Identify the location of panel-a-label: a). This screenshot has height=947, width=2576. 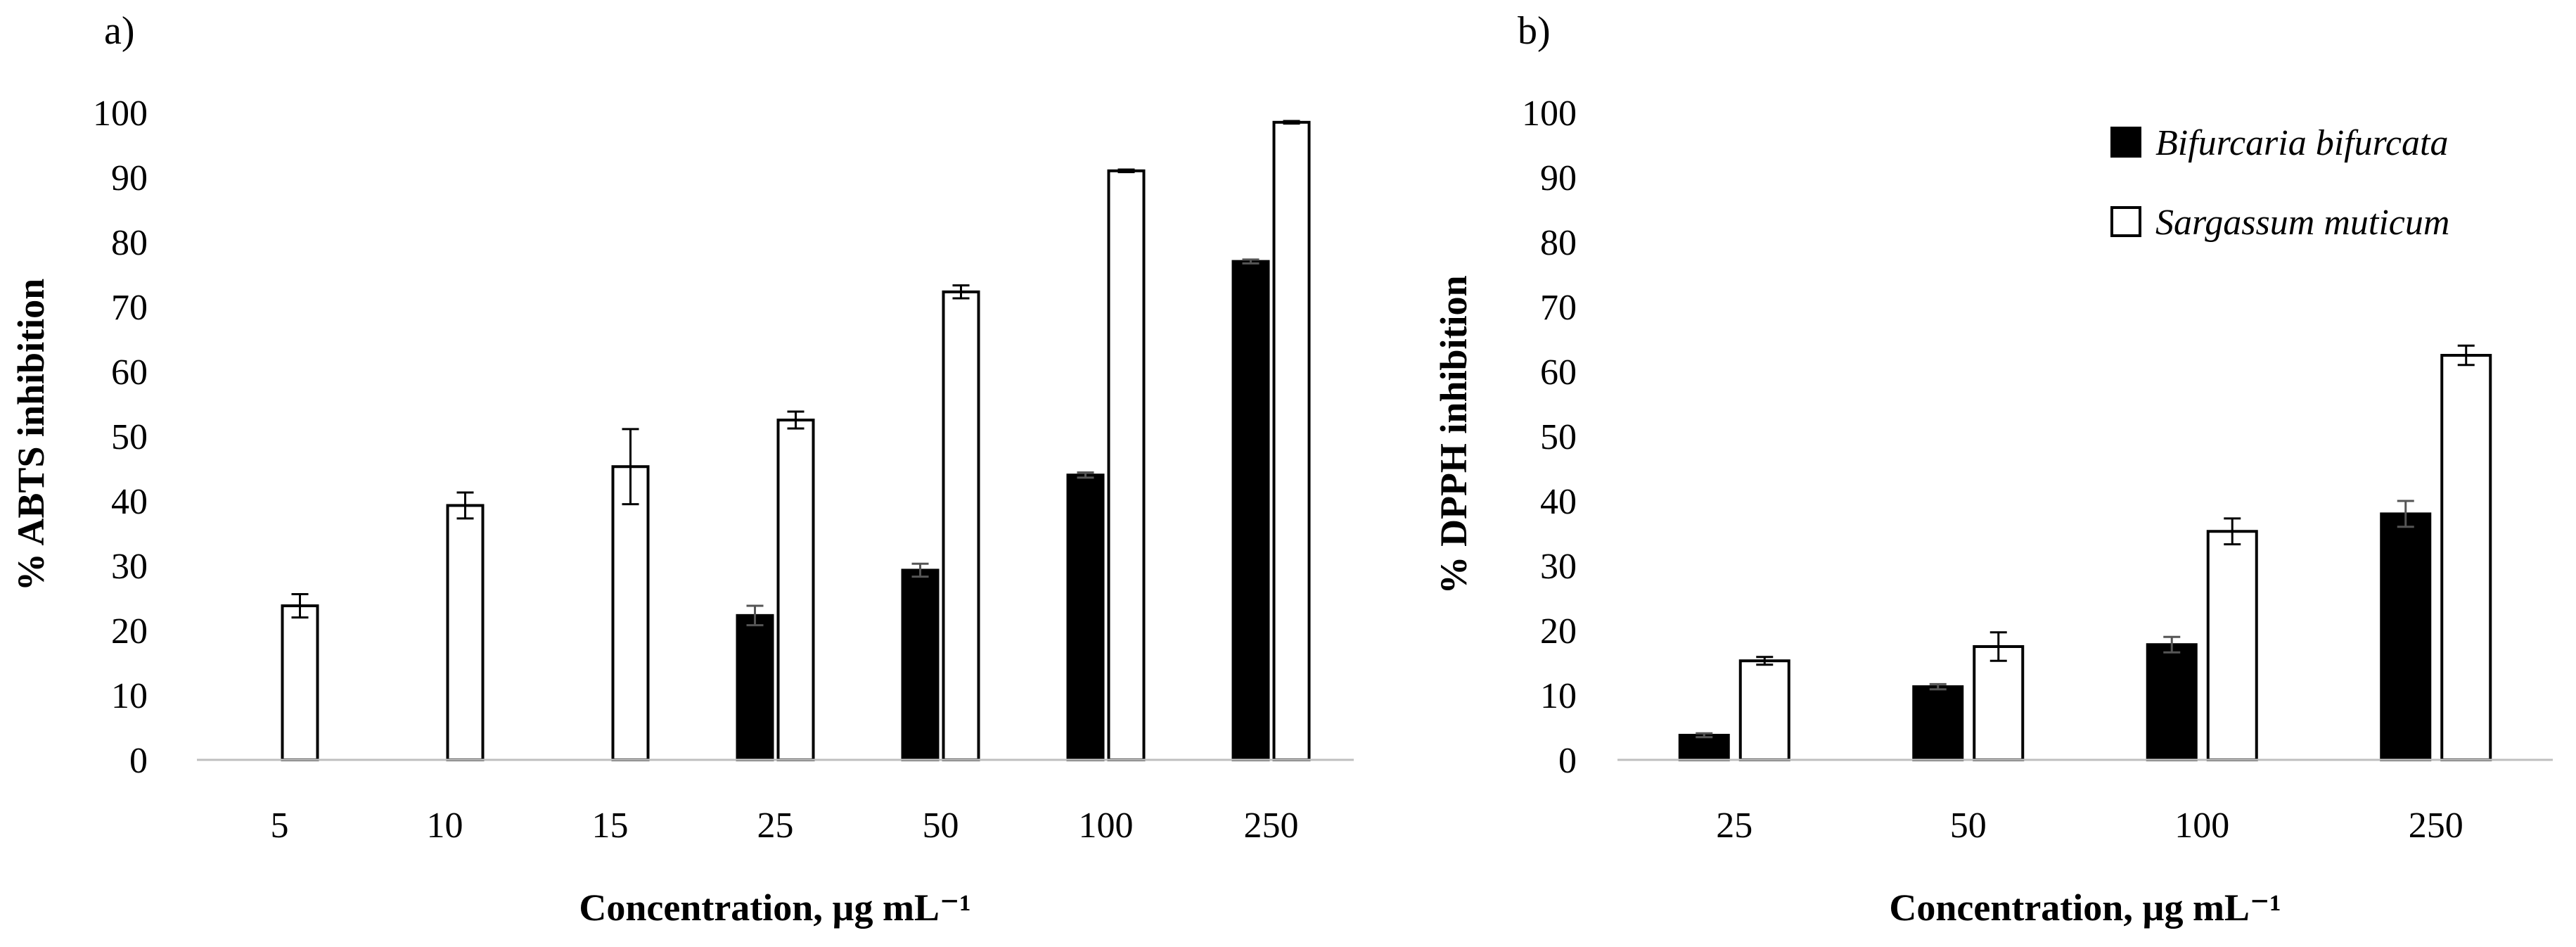
(120, 31).